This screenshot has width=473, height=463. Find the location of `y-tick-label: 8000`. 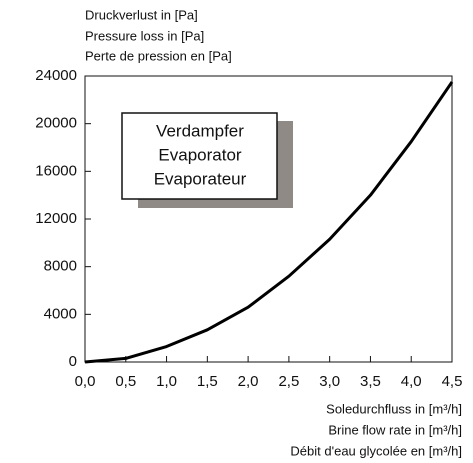

y-tick-label: 8000 is located at coordinates (60, 266).